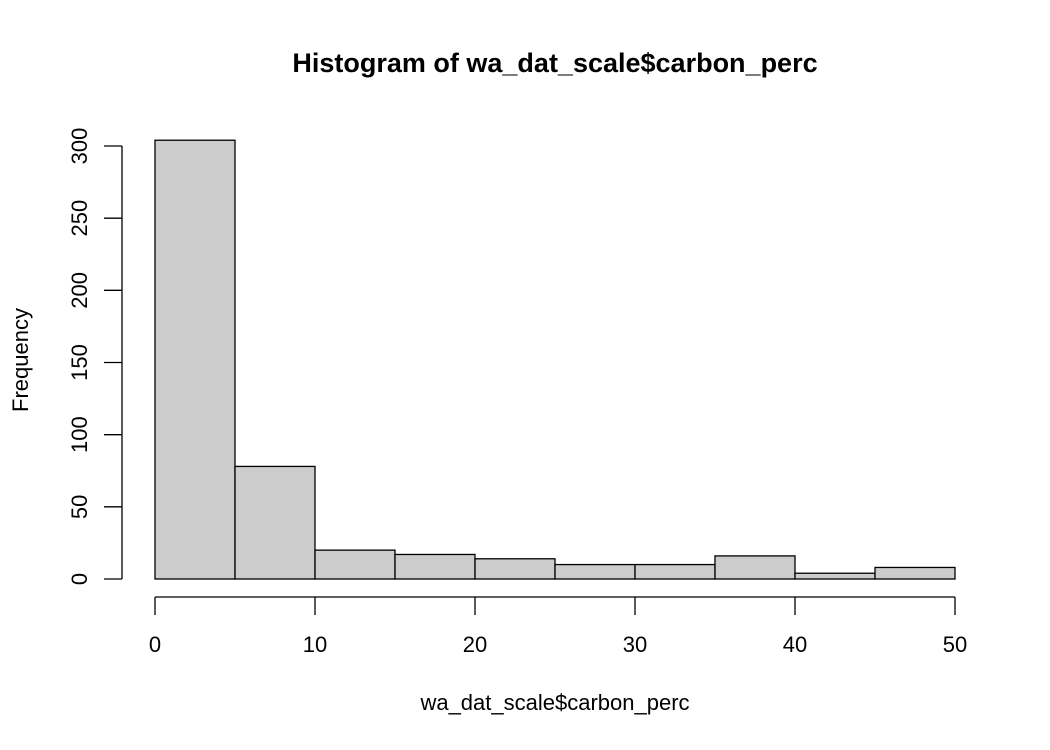  Describe the element at coordinates (79, 507) in the screenshot. I see `y-tick-label: 50` at that location.